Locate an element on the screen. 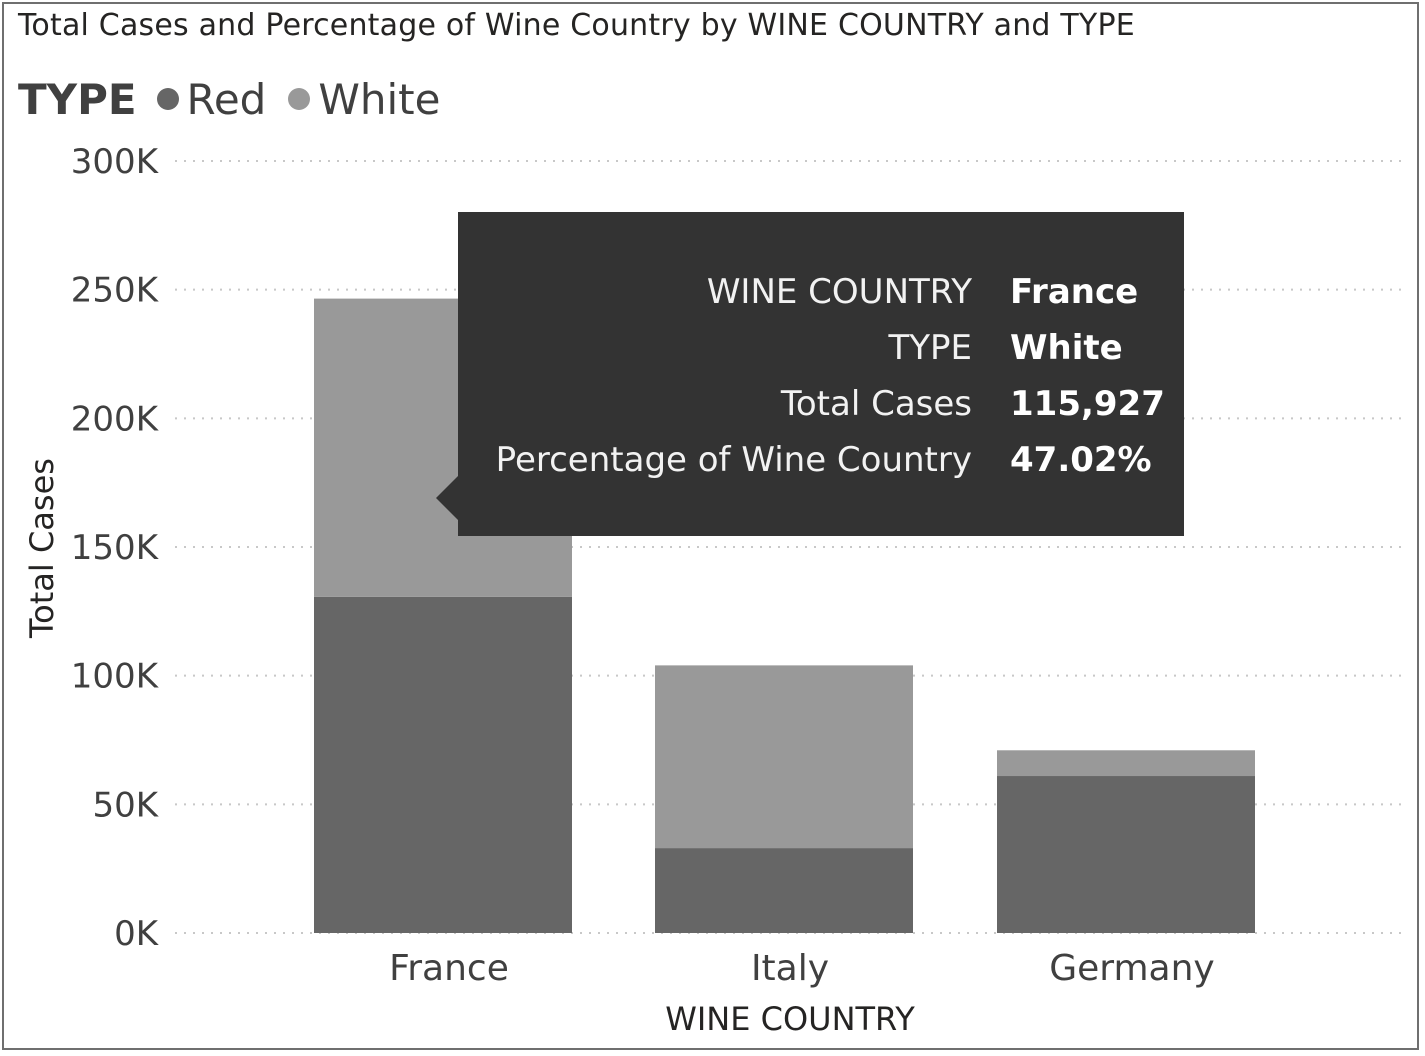  tooltip-arrow is located at coordinates (447, 498).